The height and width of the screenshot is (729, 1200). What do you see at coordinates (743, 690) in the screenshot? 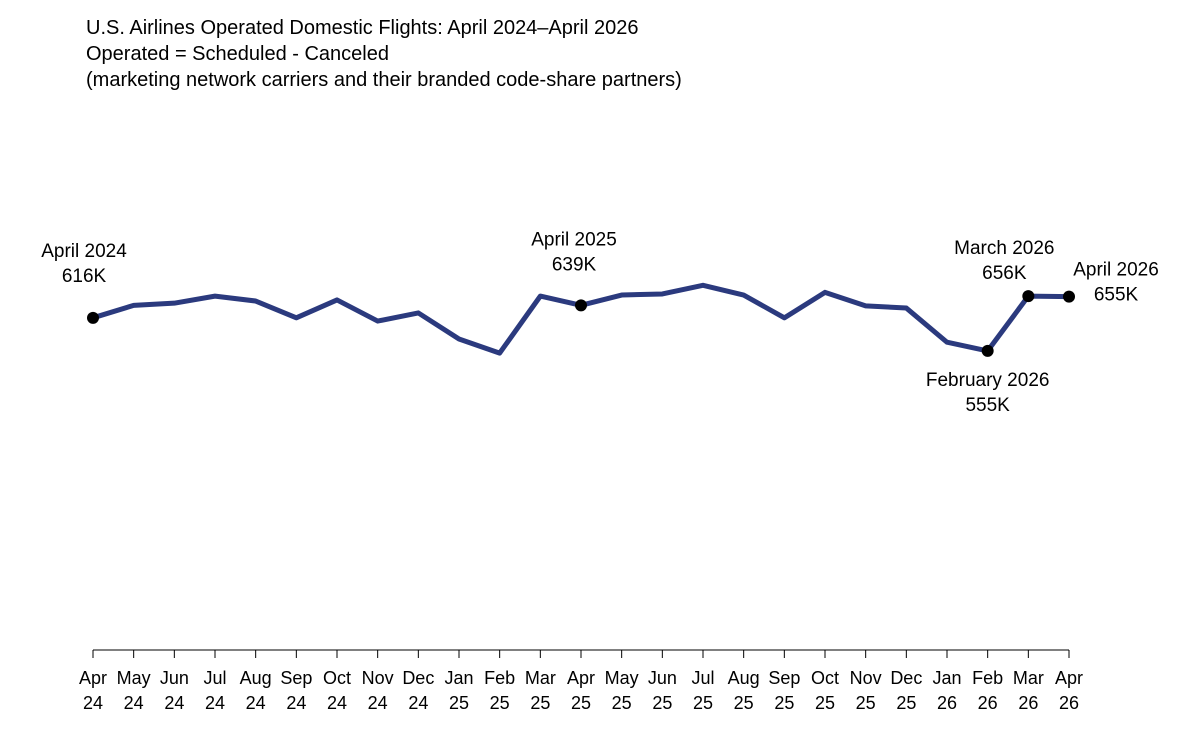
I see `x-tick-label: Aug 25` at bounding box center [743, 690].